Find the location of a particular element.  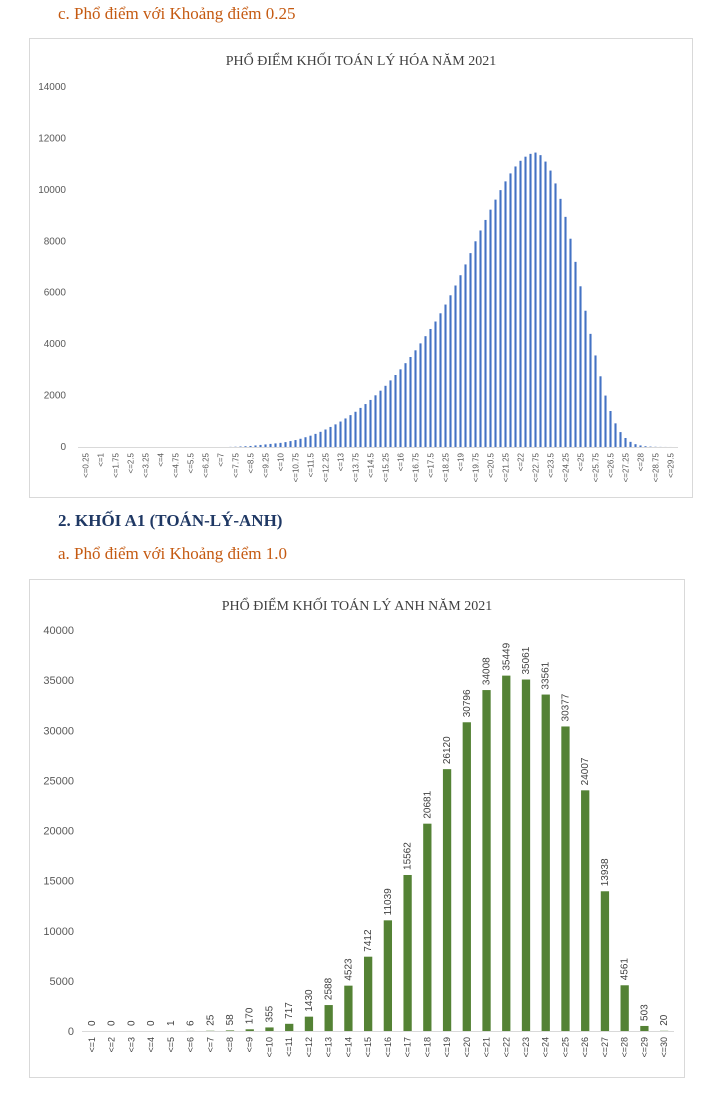

chart2-xtick: <=25 is located at coordinates (565, 1047).